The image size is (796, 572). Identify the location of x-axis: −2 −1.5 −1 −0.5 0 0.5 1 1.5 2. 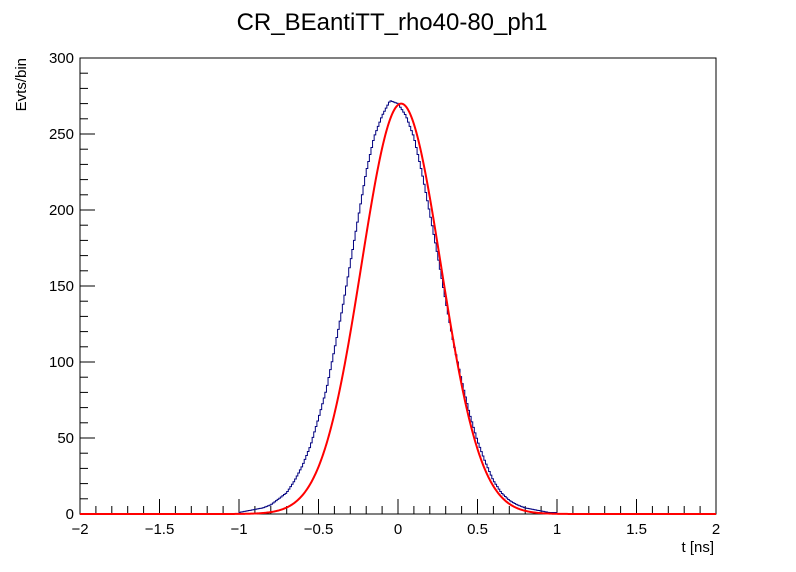
(395, 518).